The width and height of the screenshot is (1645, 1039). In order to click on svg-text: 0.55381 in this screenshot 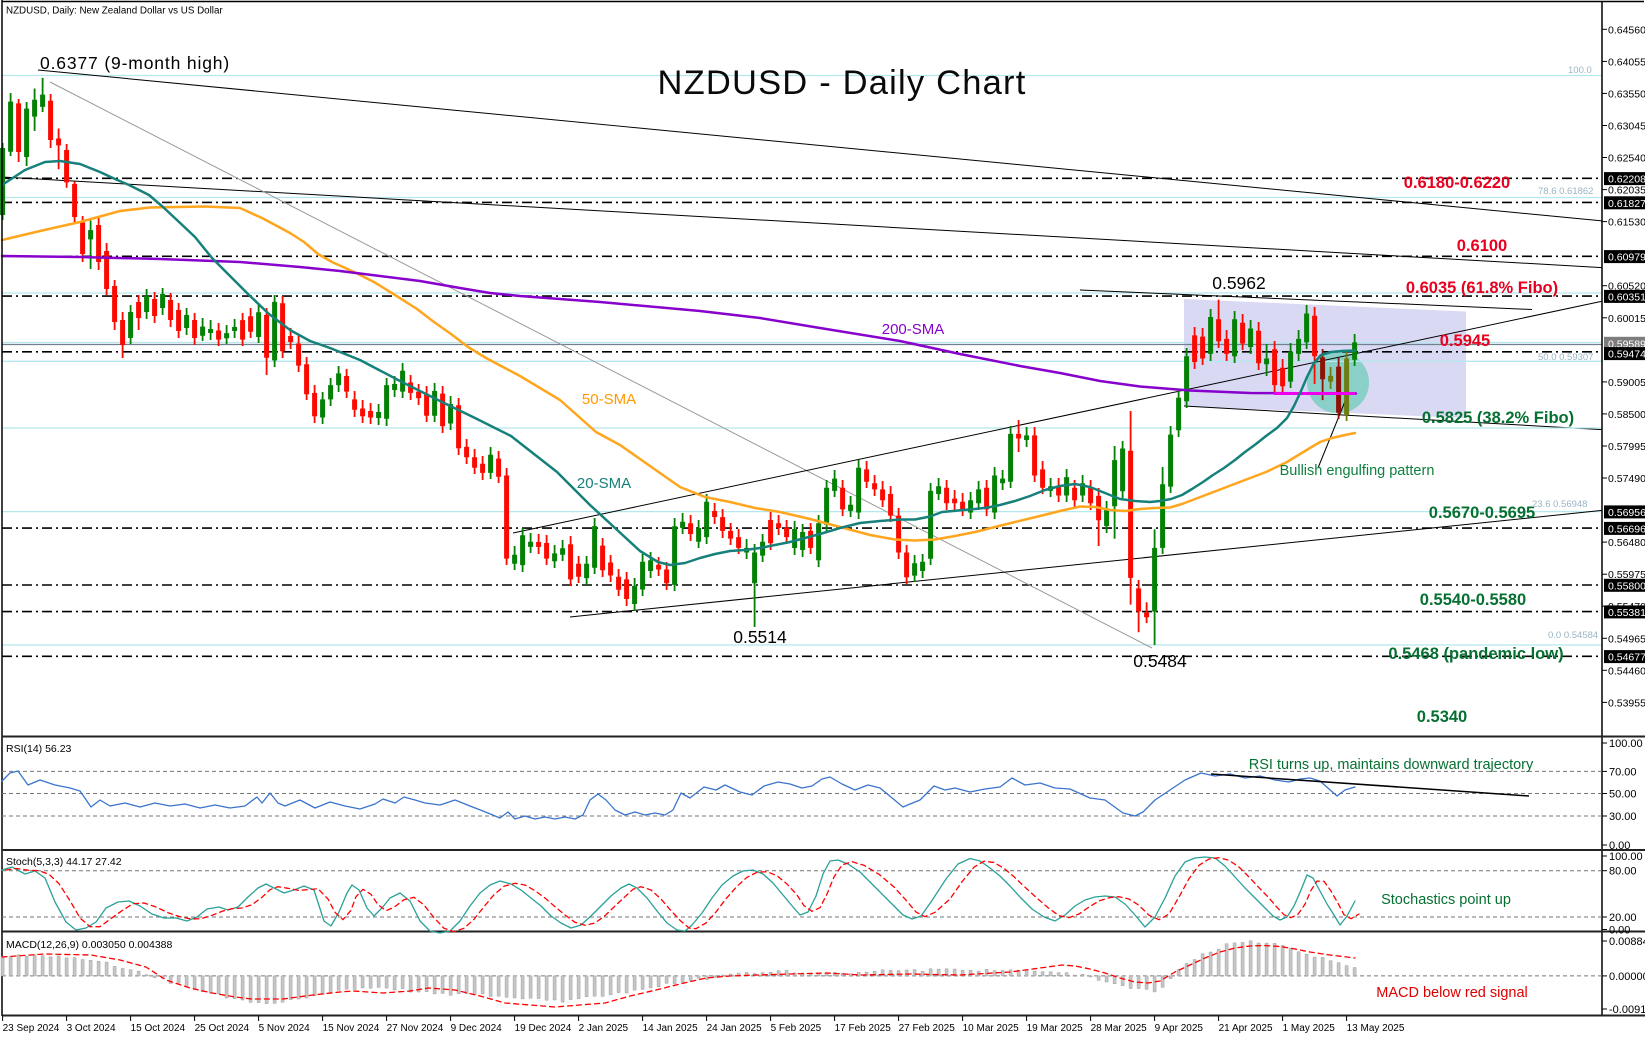, I will do `click(1626, 613)`.